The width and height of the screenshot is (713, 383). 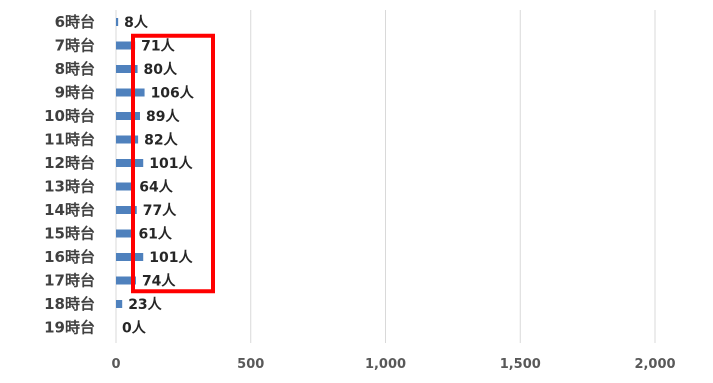 I want to click on category-label: 11時台, so click(x=69, y=140).